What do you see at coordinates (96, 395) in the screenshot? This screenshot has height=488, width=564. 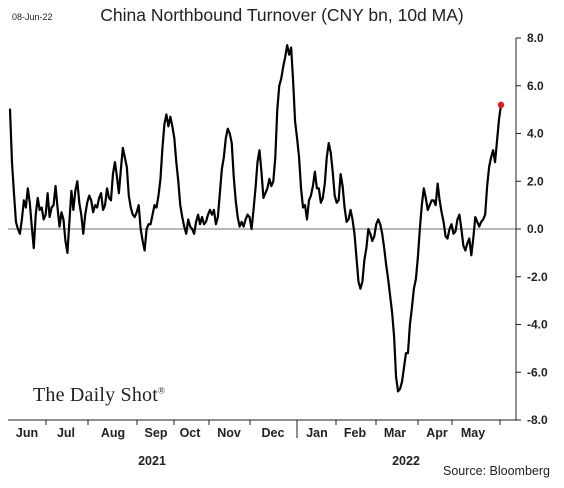 I see `watermark-text: The Daily Shot` at bounding box center [96, 395].